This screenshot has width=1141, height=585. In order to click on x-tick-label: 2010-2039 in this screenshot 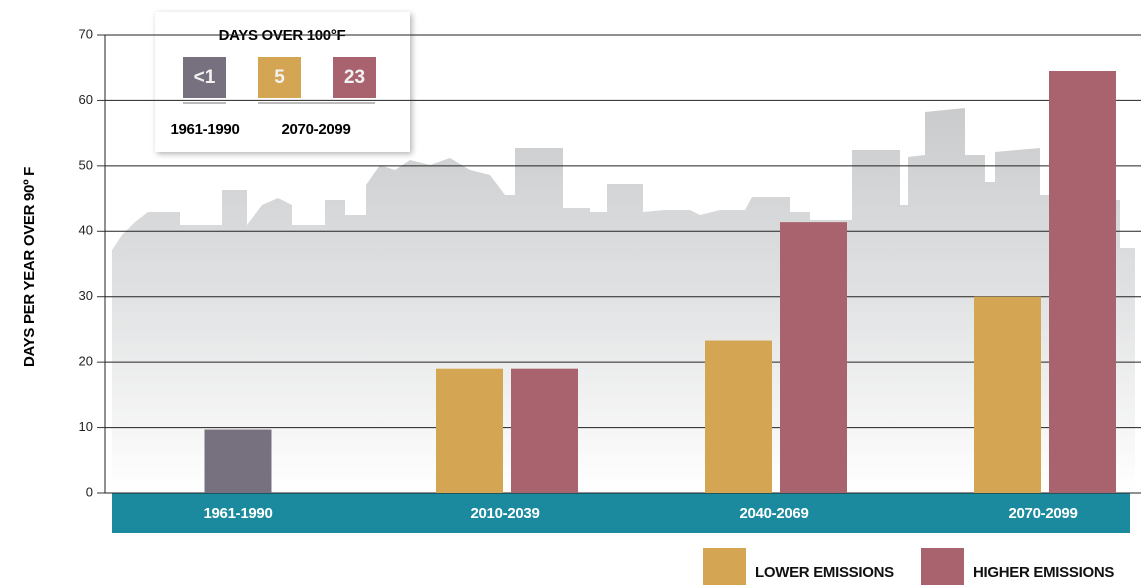, I will do `click(504, 513)`.